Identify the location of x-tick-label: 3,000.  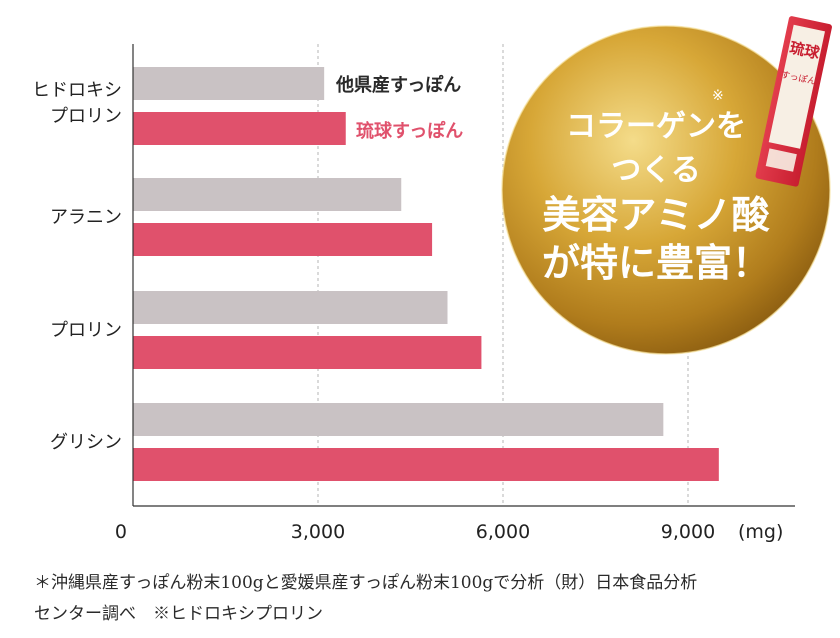
(318, 532).